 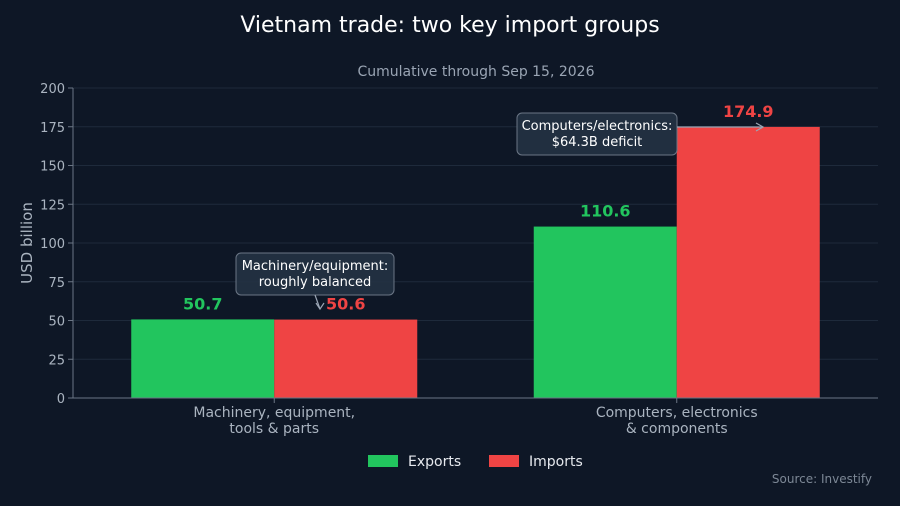 What do you see at coordinates (56, 322) in the screenshot?
I see `y-tick-label: 50` at bounding box center [56, 322].